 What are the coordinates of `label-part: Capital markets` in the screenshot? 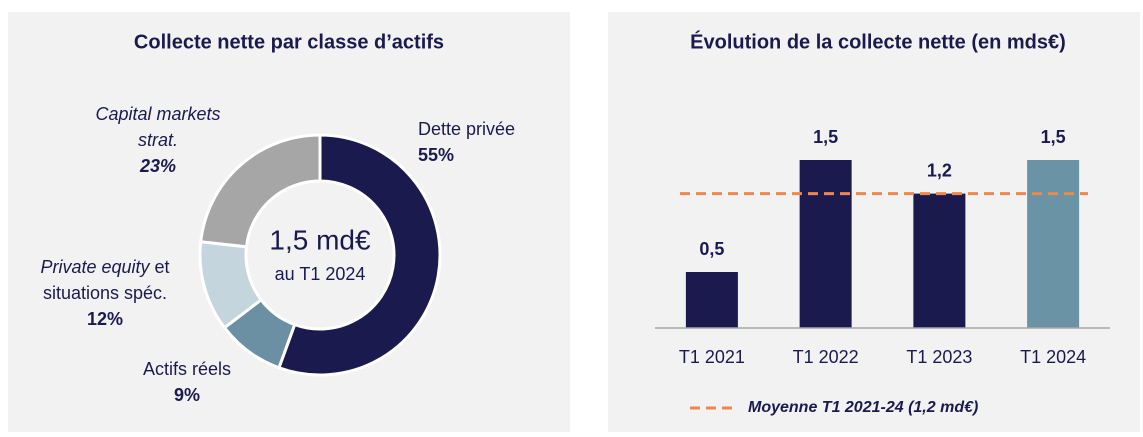 It's located at (157, 114).